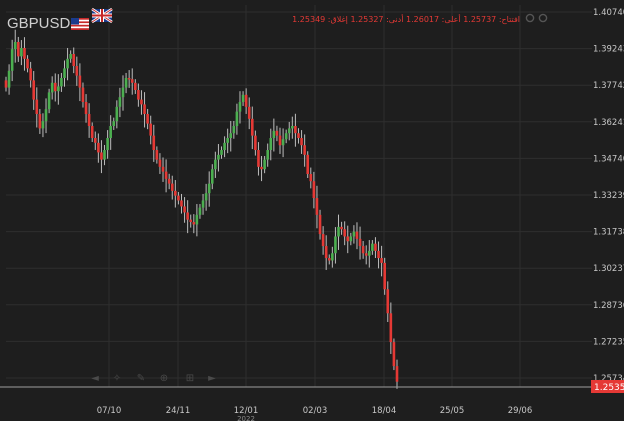  I want to click on draw-icon: ✎, so click(141, 378).